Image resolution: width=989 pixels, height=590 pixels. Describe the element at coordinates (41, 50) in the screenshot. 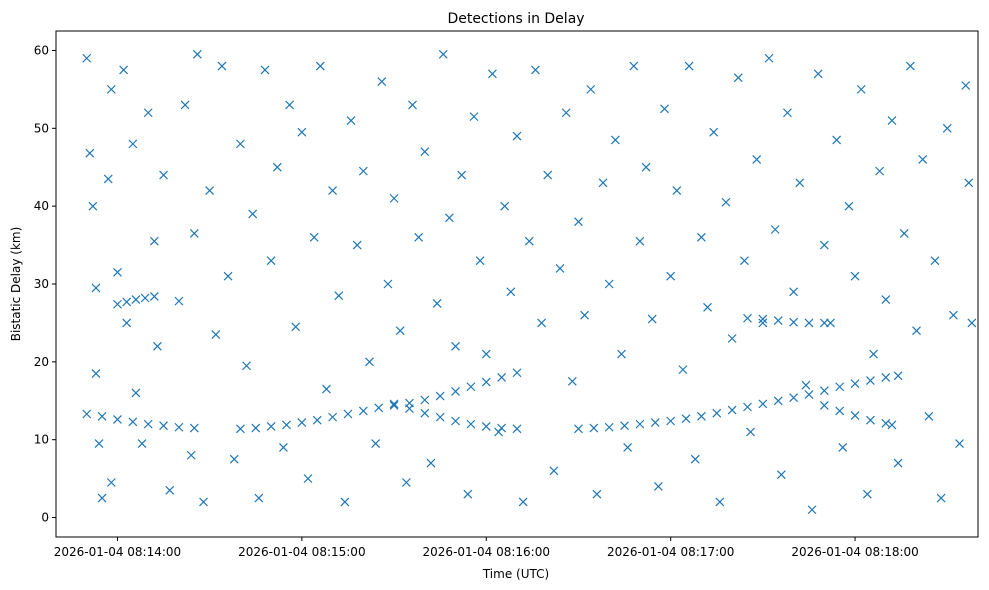

I see `y-tick-label: 60` at that location.